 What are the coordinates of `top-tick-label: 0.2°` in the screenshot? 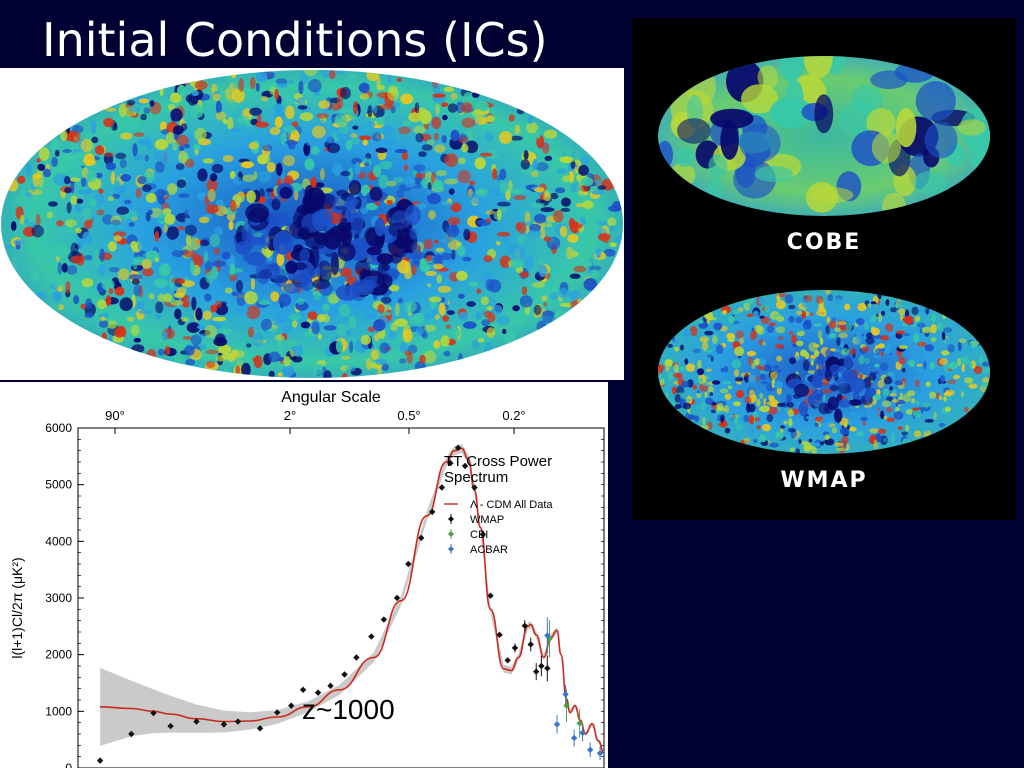 It's located at (513, 415).